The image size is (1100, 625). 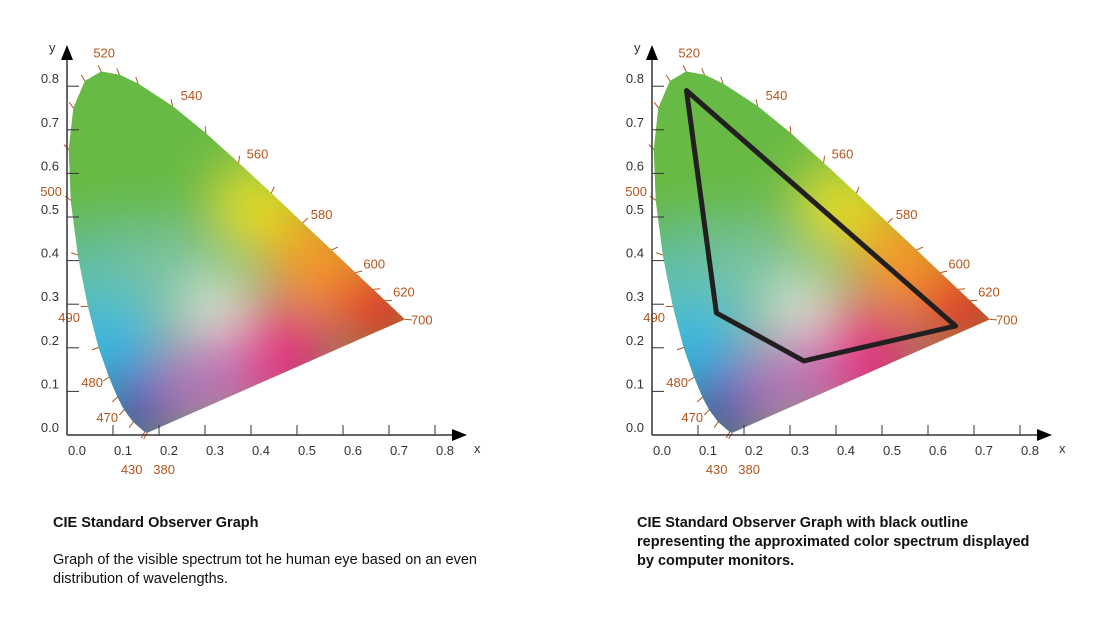 What do you see at coordinates (156, 523) in the screenshot?
I see `caption-left-title: CIE Standard Observer Graph` at bounding box center [156, 523].